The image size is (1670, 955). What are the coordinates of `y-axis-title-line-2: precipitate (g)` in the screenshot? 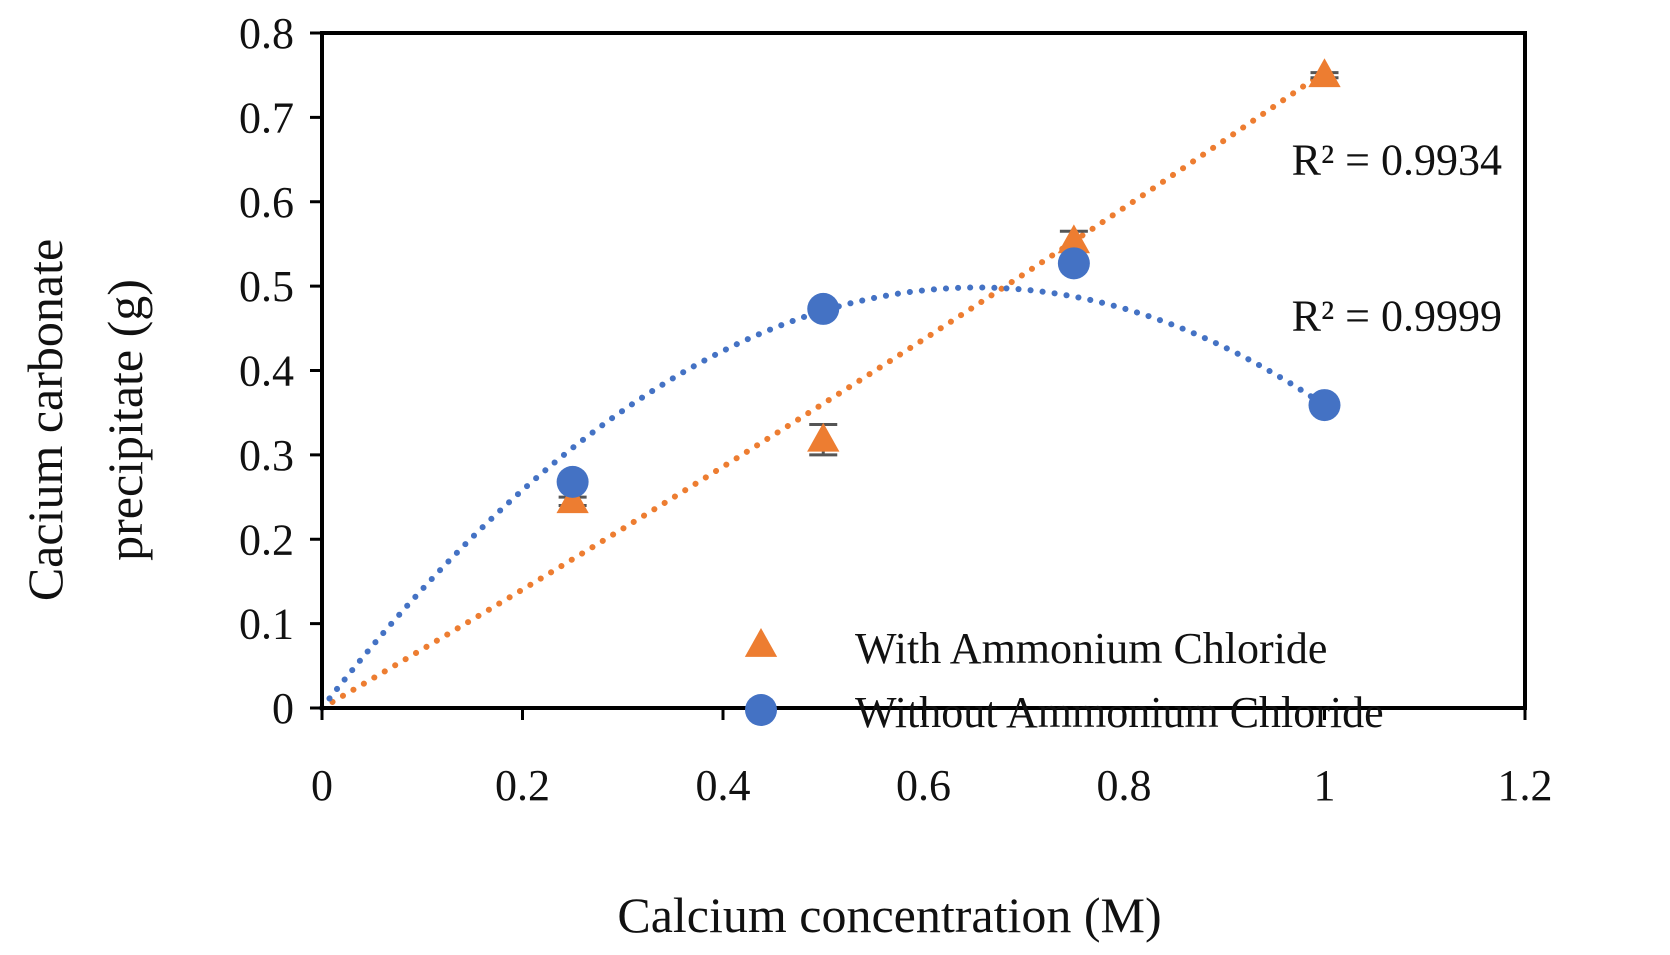 It's located at (125, 420).